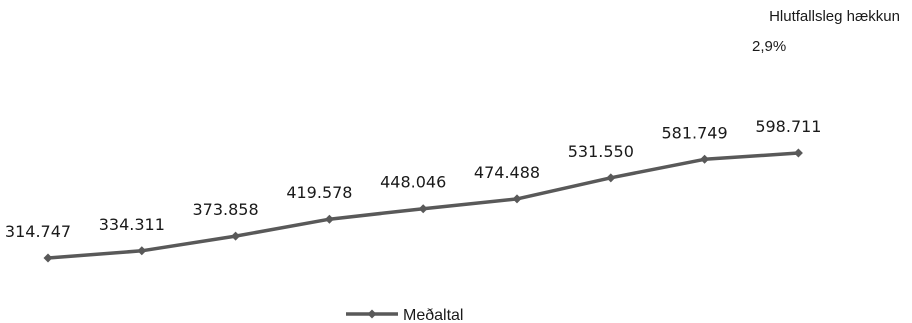 Image resolution: width=912 pixels, height=323 pixels. I want to click on data-label: 474.488, so click(507, 172).